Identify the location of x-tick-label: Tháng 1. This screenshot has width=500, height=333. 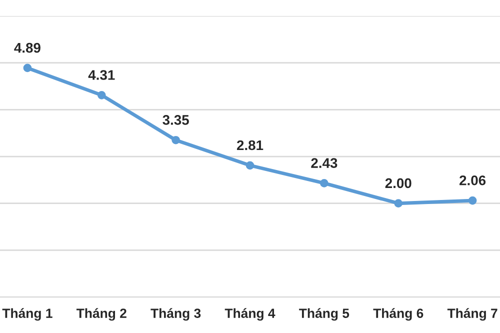
(27, 314).